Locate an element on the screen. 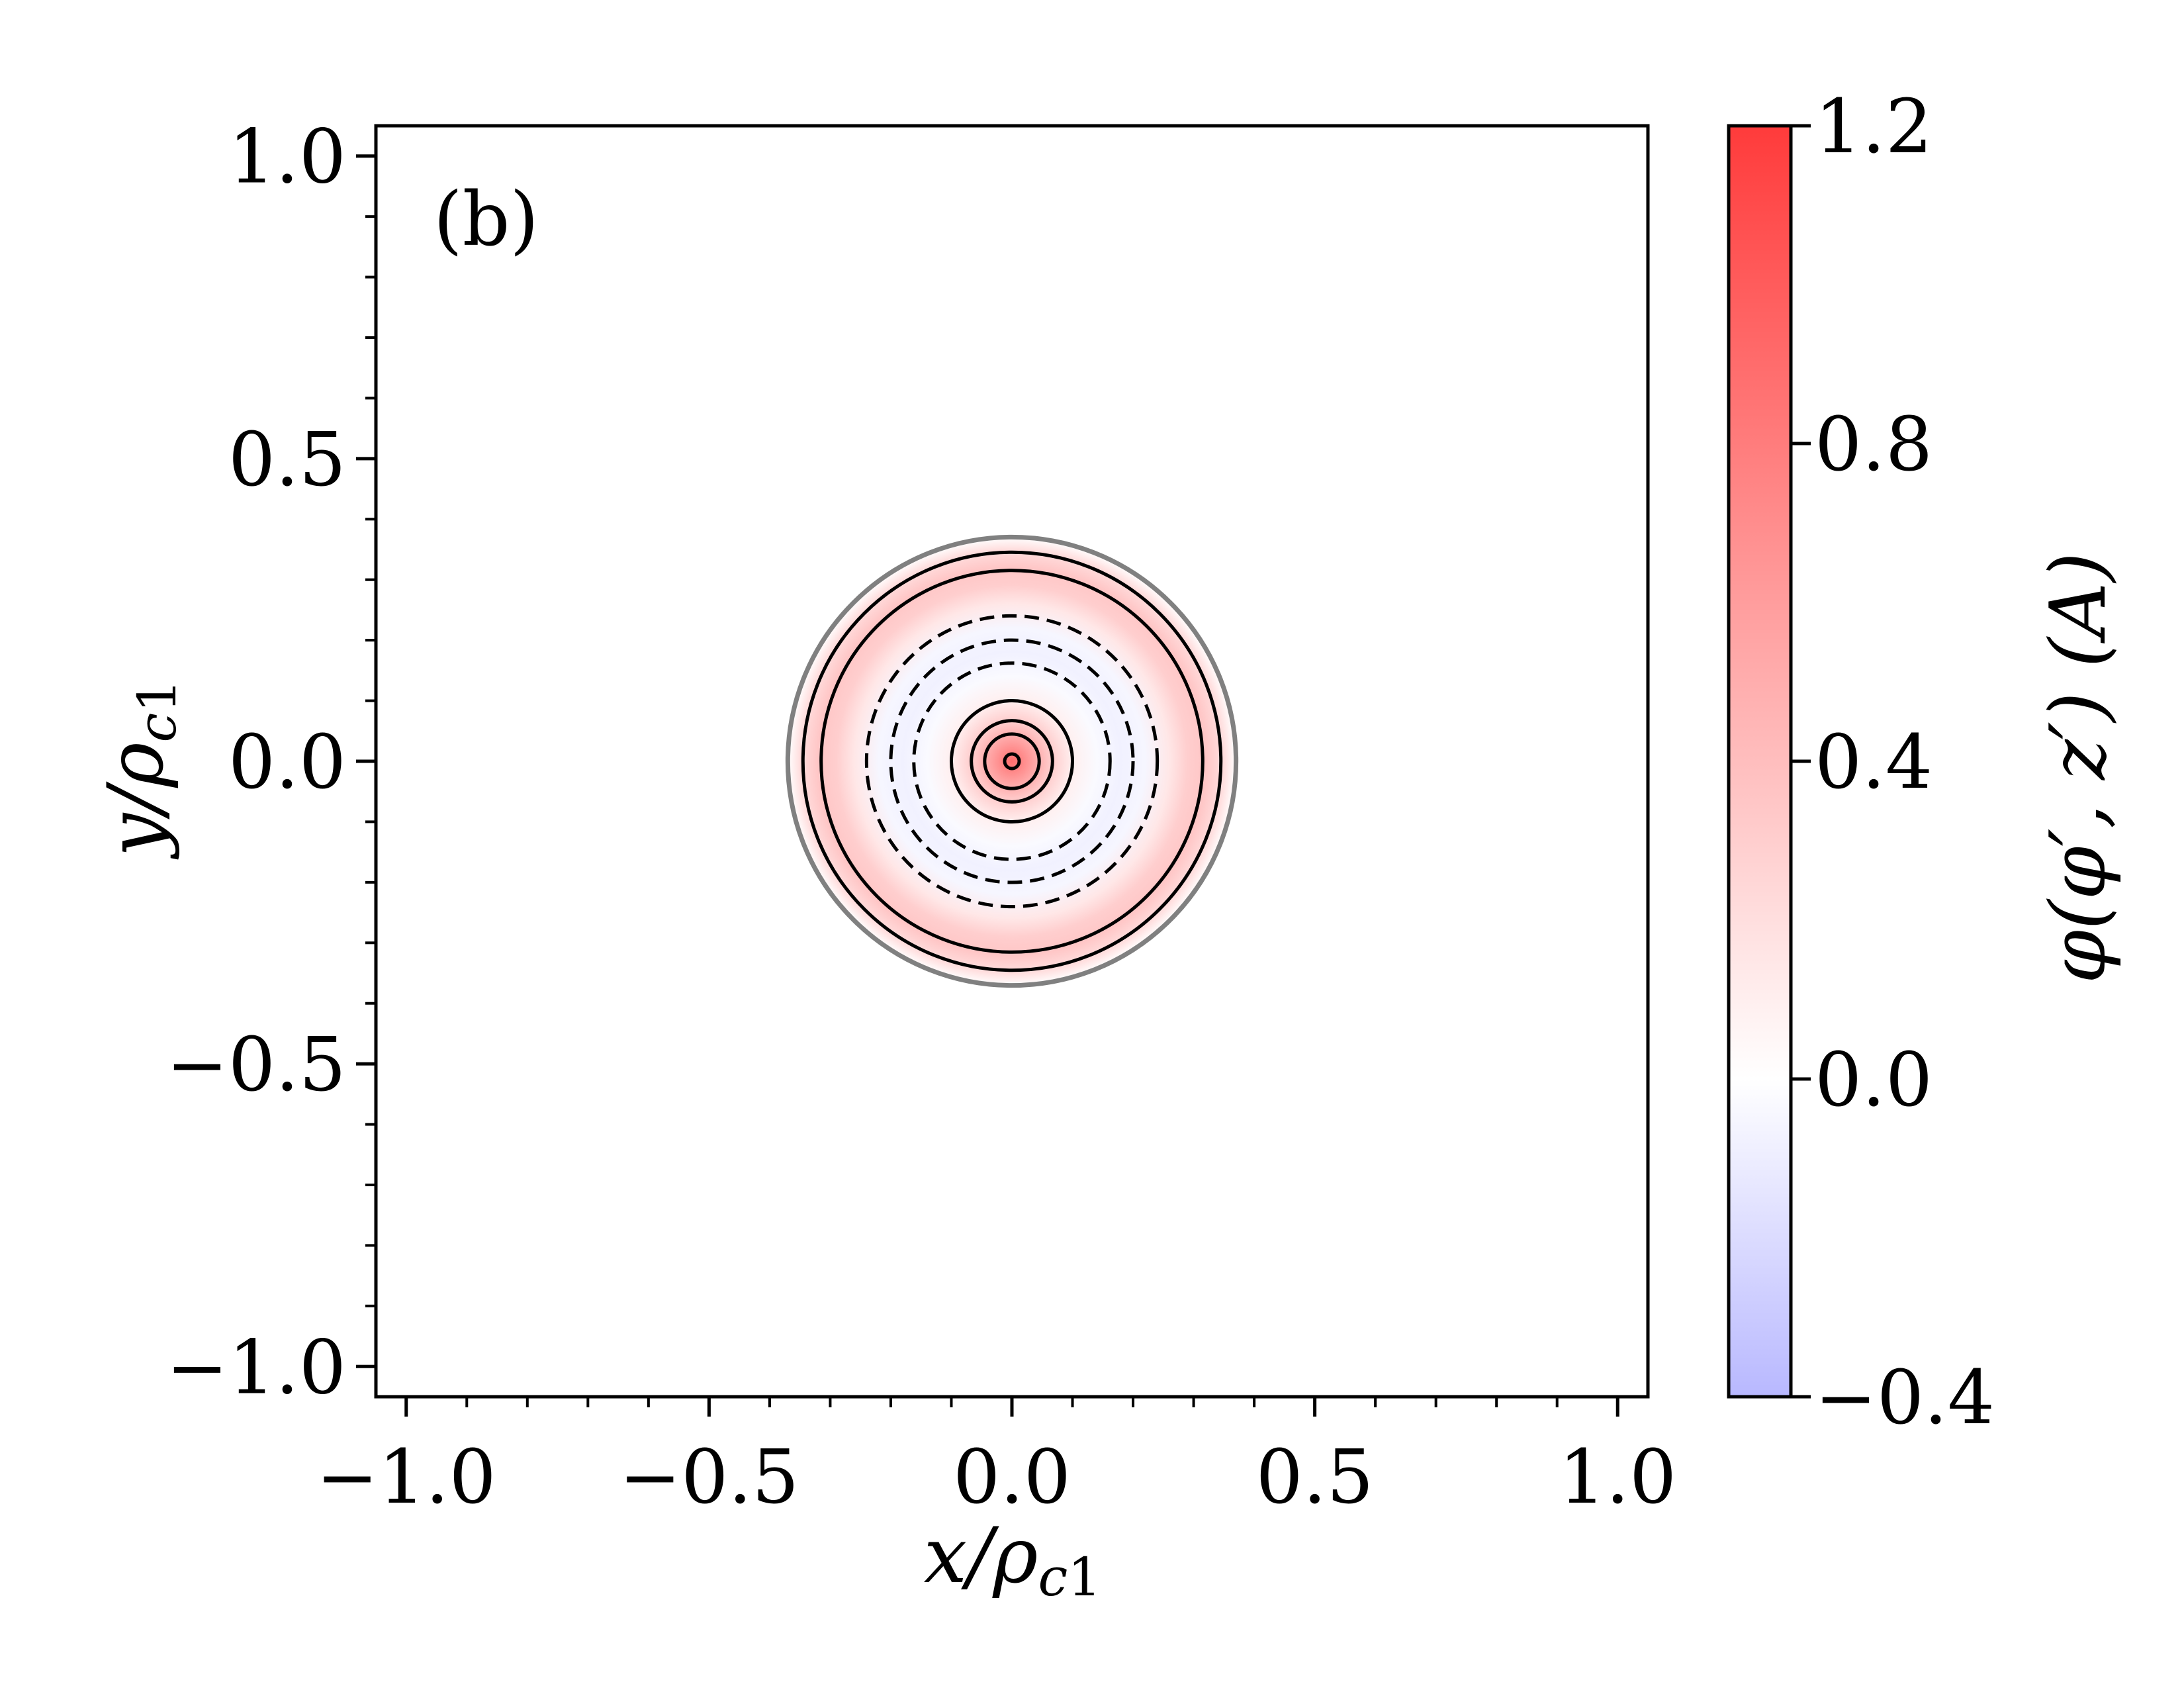 This screenshot has width=2184, height=1688. colorbar-tick-label: 1.2 is located at coordinates (1874, 127).